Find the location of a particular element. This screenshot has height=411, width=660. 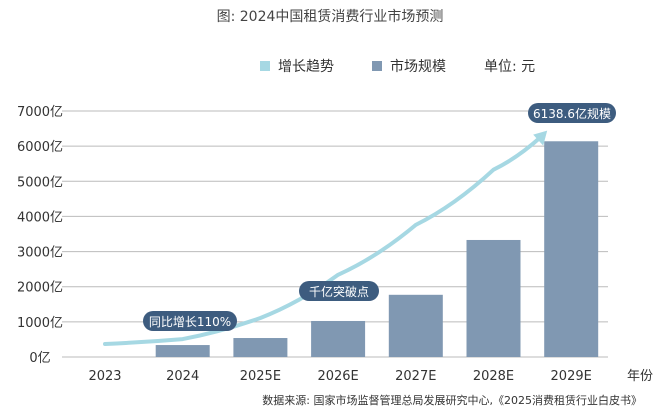

legend-item-trend: 增长趋势 is located at coordinates (297, 66).